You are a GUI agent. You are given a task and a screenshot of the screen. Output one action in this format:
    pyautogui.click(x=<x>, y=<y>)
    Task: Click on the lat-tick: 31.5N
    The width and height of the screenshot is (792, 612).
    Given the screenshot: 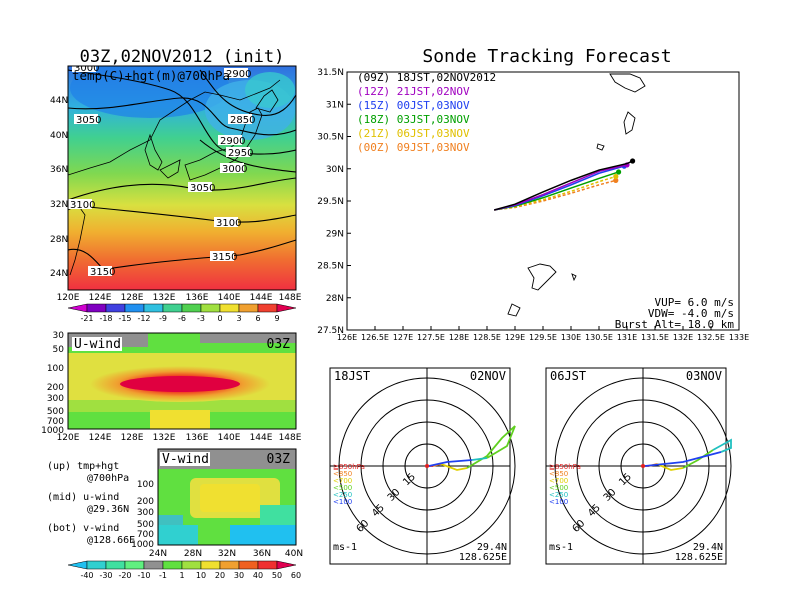 What is the action you would take?
    pyautogui.click(x=330, y=73)
    